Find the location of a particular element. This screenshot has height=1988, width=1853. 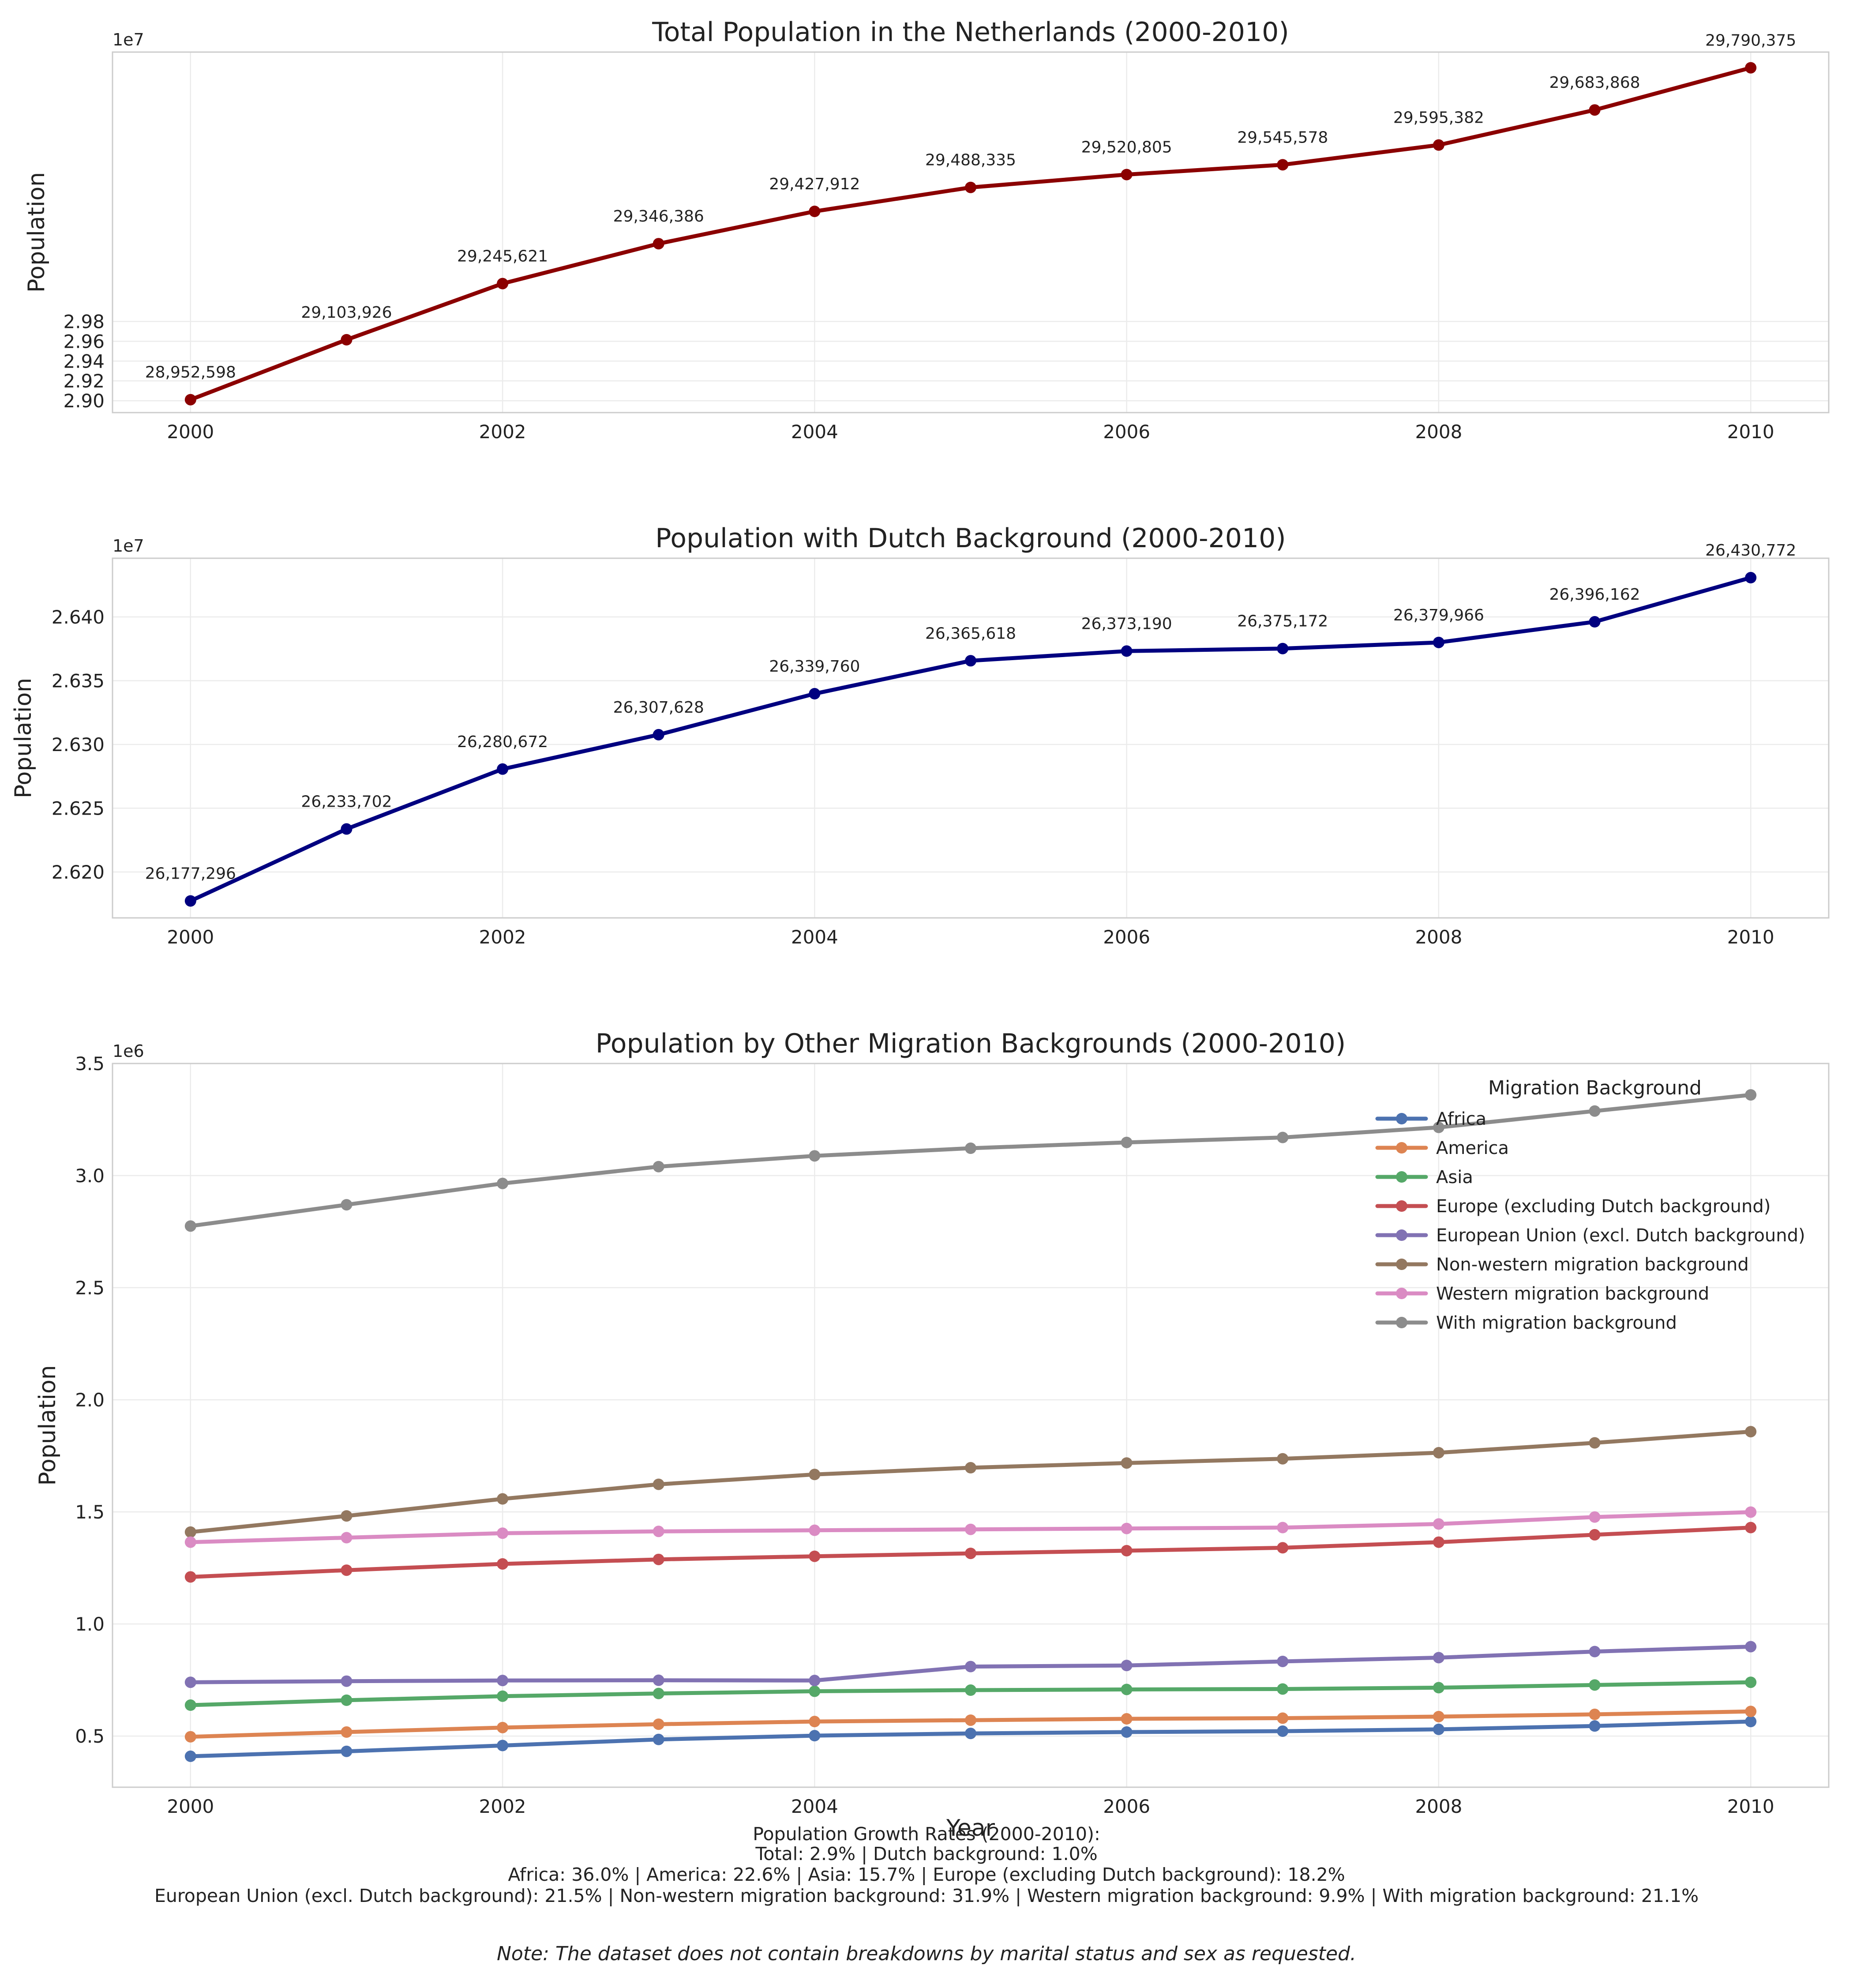

y-tick-label: 2.98 is located at coordinates (84, 322).